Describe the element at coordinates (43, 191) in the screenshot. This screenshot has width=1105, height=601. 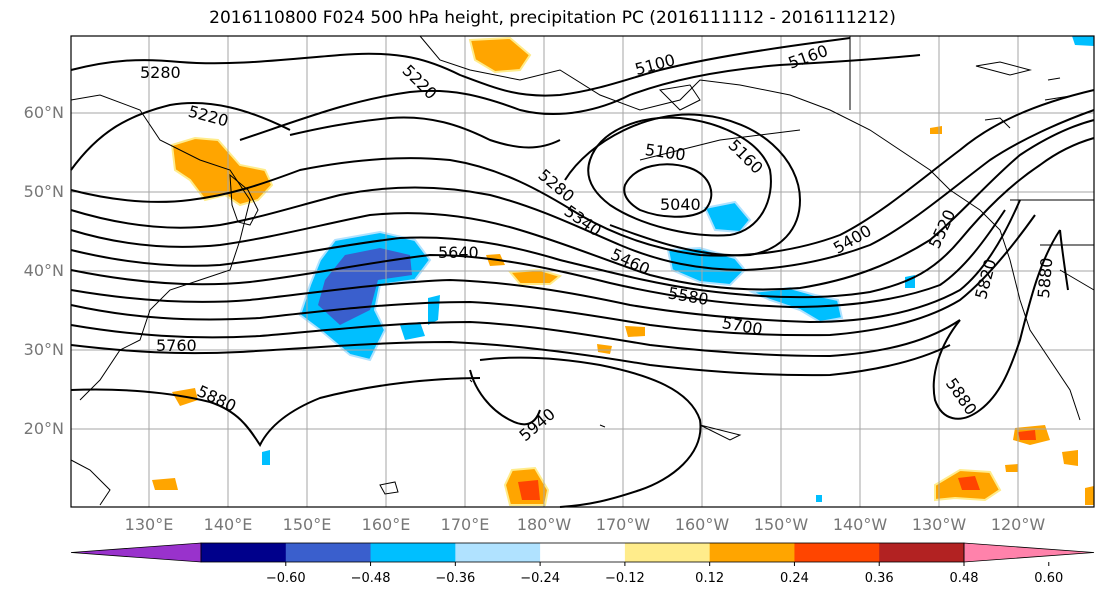
I see `lat-label: 50°N` at that location.